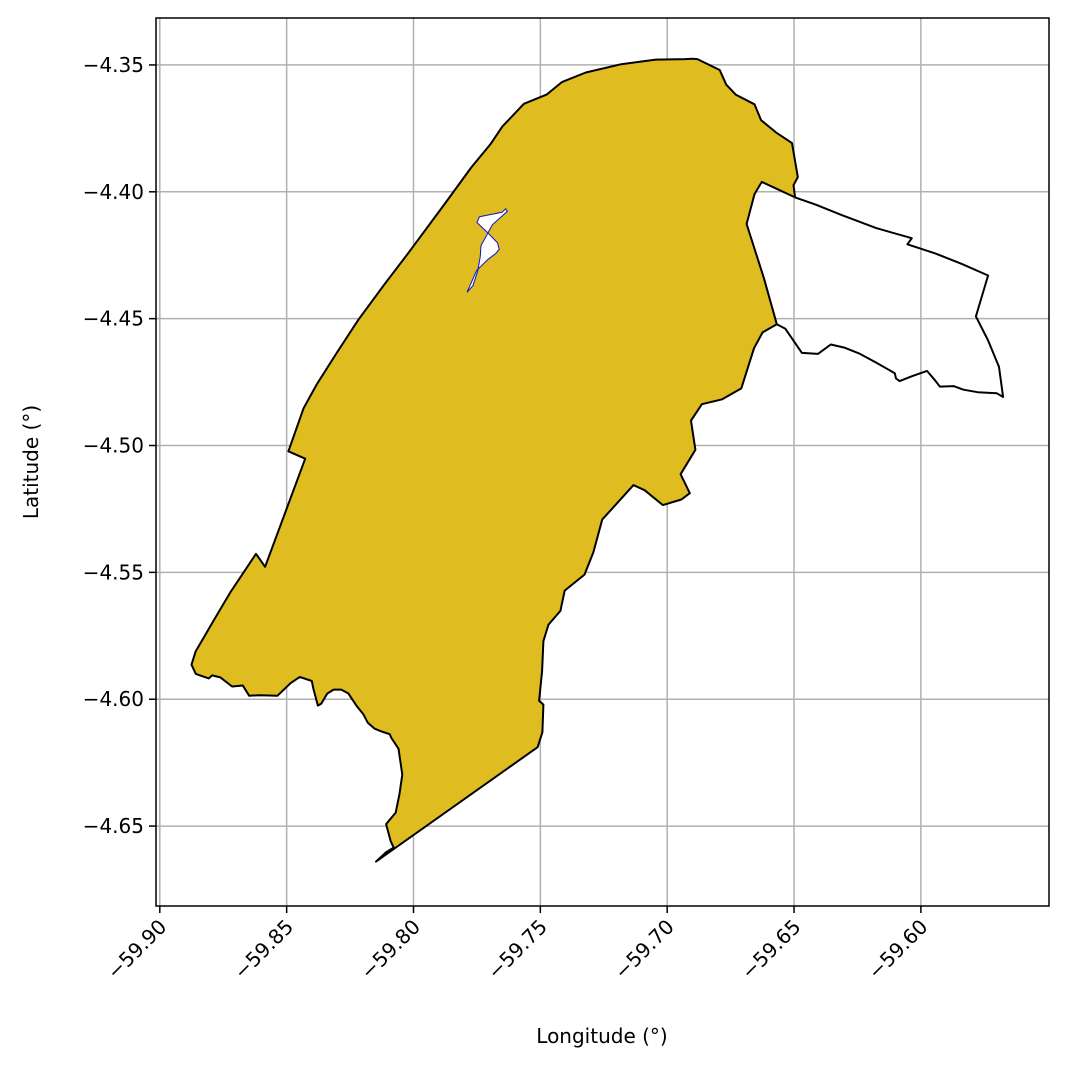 This screenshot has height=1069, width=1068. Describe the element at coordinates (113, 65) in the screenshot. I see `y-tick-label: −4.35` at that location.